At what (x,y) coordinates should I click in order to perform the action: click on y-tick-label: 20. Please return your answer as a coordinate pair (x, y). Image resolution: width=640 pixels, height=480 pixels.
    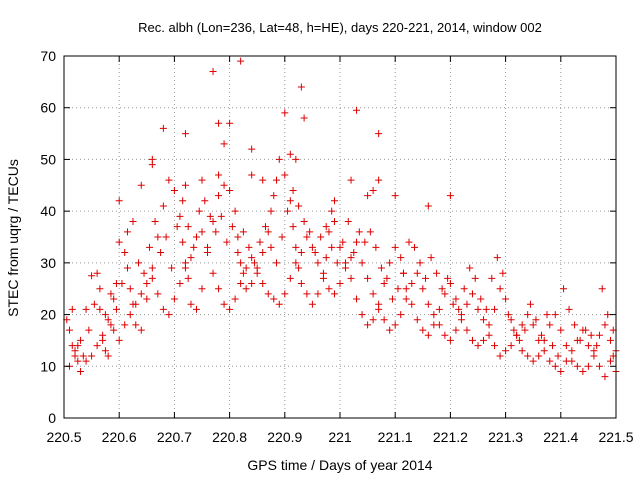
    Looking at the image, I should click on (48, 315).